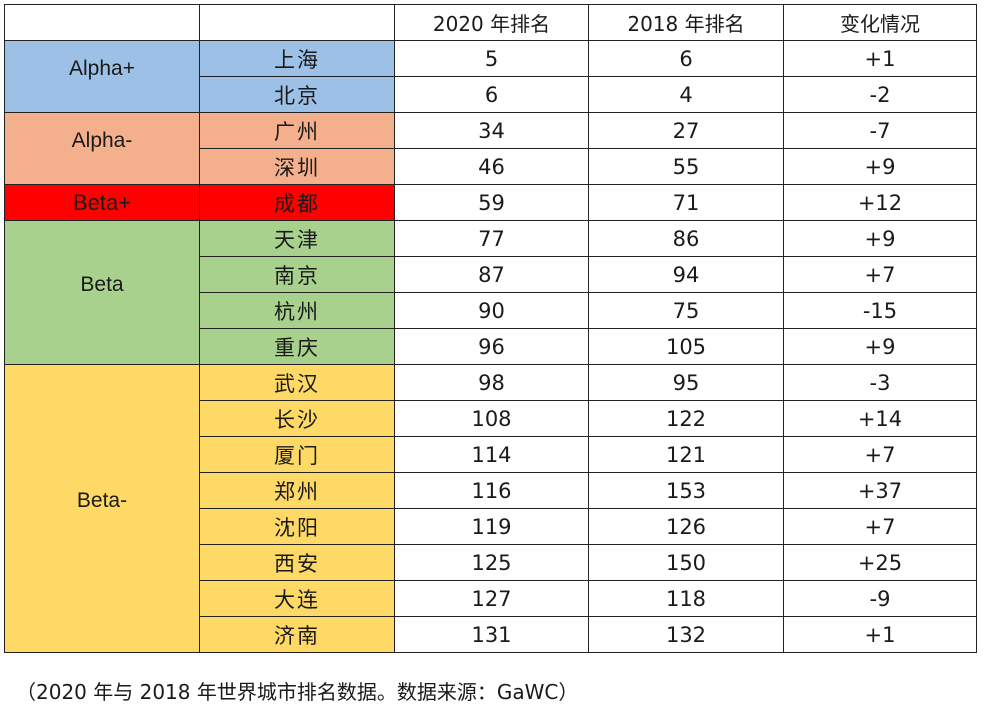 The width and height of the screenshot is (1000, 705). I want to click on header-city, so click(297, 22).